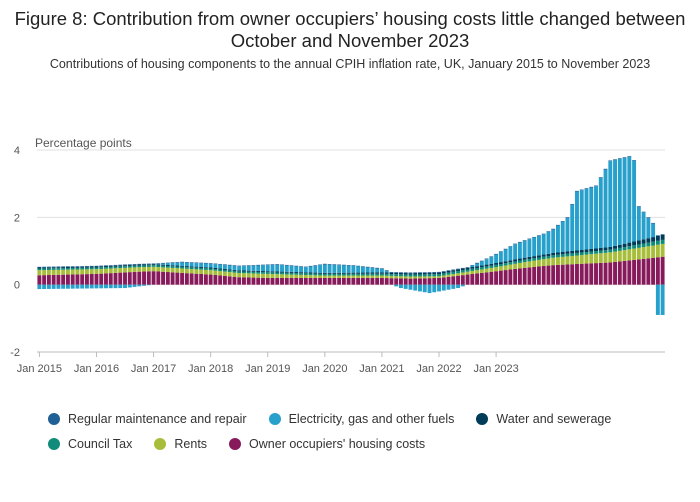 The height and width of the screenshot is (502, 700). I want to click on legend-item-maintenance: Regular maintenance and repair, so click(147, 419).